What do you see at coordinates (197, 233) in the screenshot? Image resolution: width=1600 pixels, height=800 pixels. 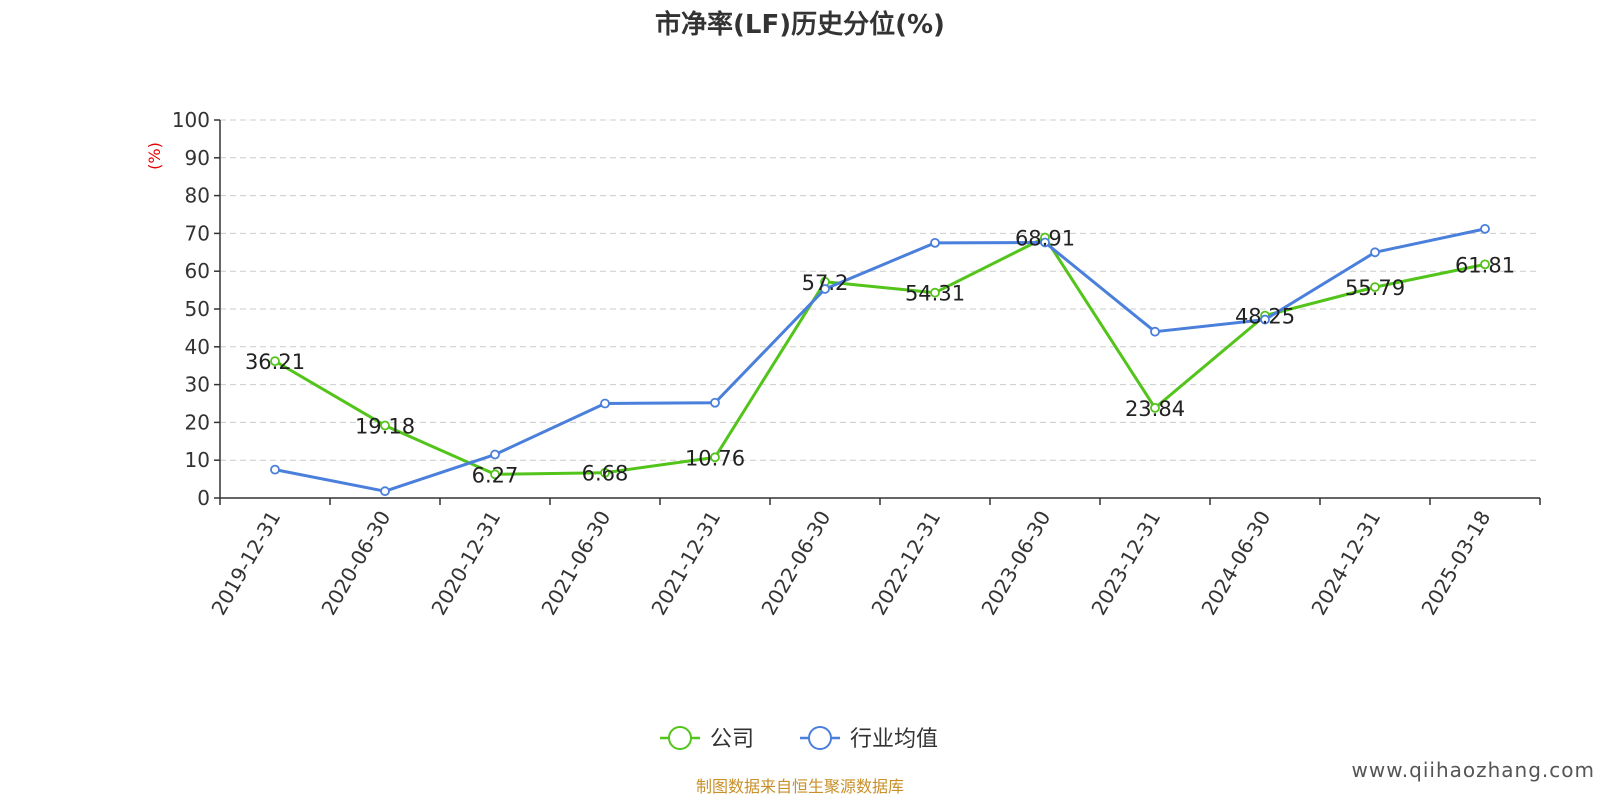 I see `y-tick-label: 70` at bounding box center [197, 233].